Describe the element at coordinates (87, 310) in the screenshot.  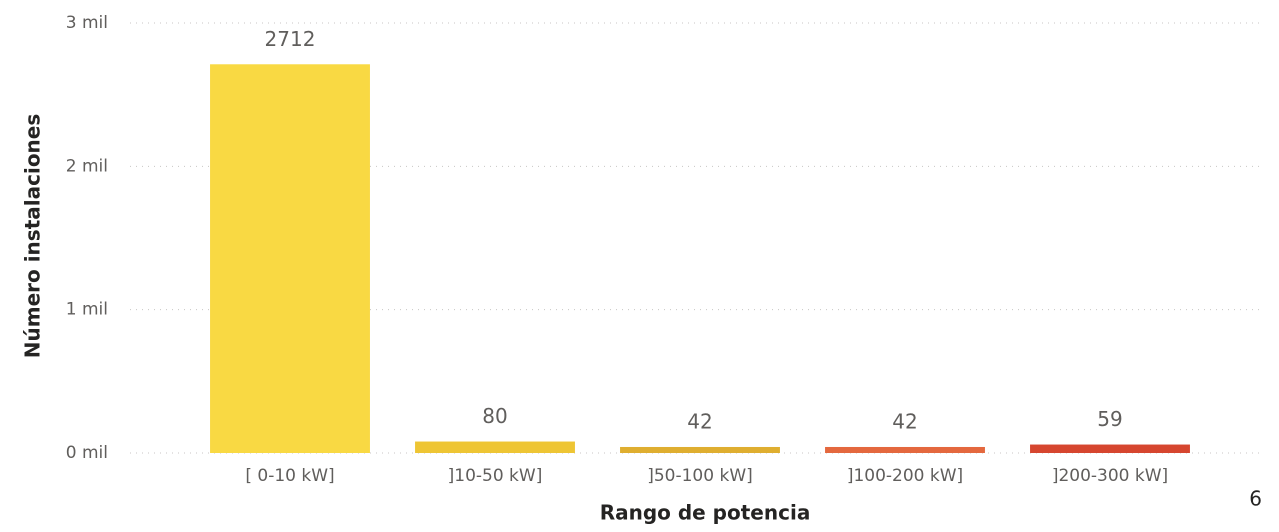
I see `y-tick-label: 1 mil` at that location.